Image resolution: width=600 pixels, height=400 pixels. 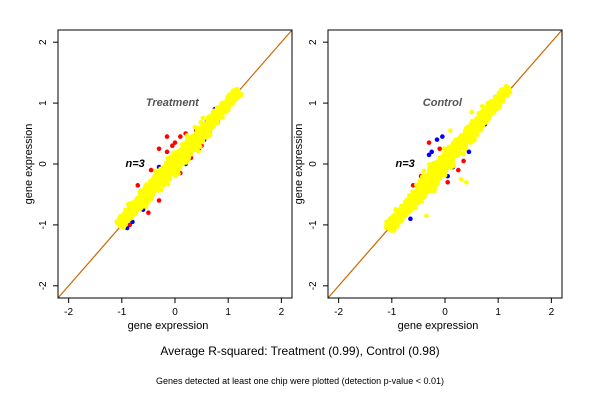 What do you see at coordinates (175, 312) in the screenshot?
I see `x-tick-label: 0` at bounding box center [175, 312].